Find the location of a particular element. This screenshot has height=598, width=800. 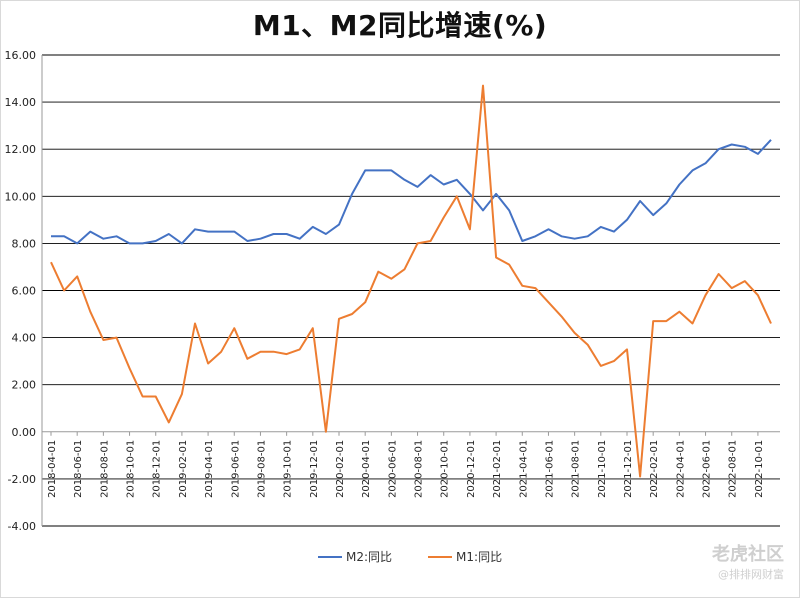

x-tick-label: 2021-04-01 is located at coordinates (523, 469).